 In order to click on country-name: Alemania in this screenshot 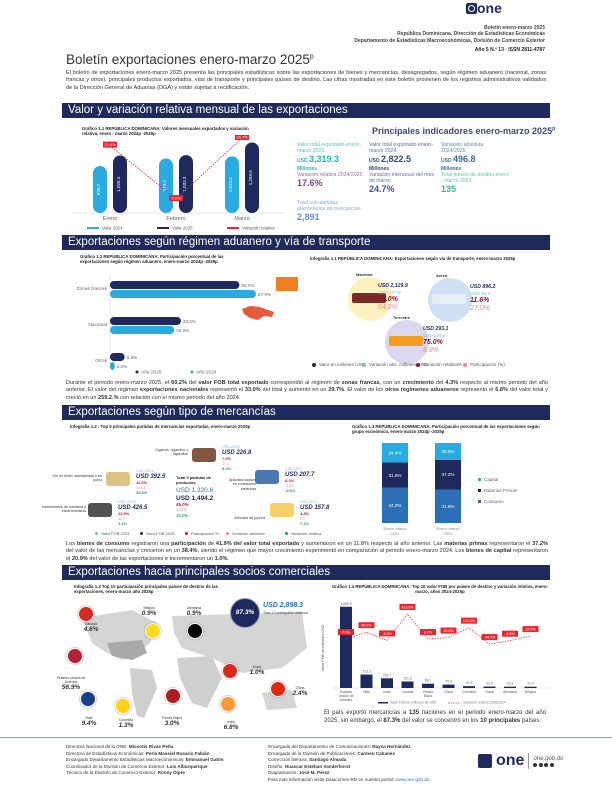, I will do `click(194, 608)`.